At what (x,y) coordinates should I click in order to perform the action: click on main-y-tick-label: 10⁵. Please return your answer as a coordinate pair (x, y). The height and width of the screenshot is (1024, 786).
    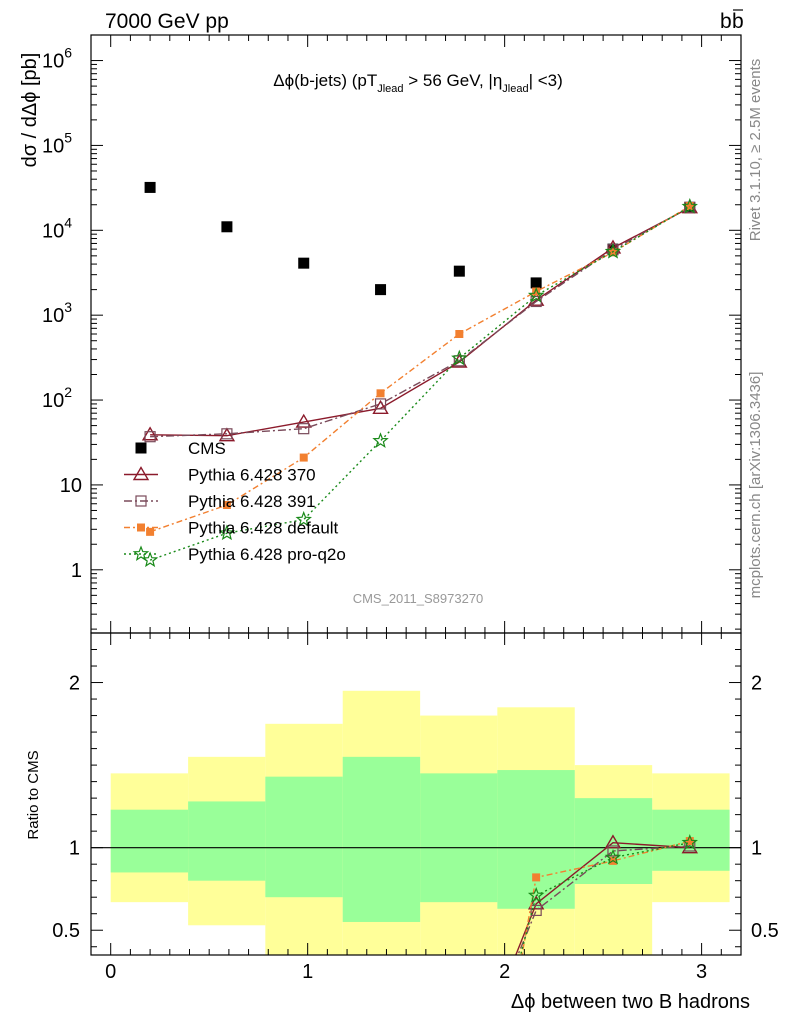
    Looking at the image, I should click on (57, 143).